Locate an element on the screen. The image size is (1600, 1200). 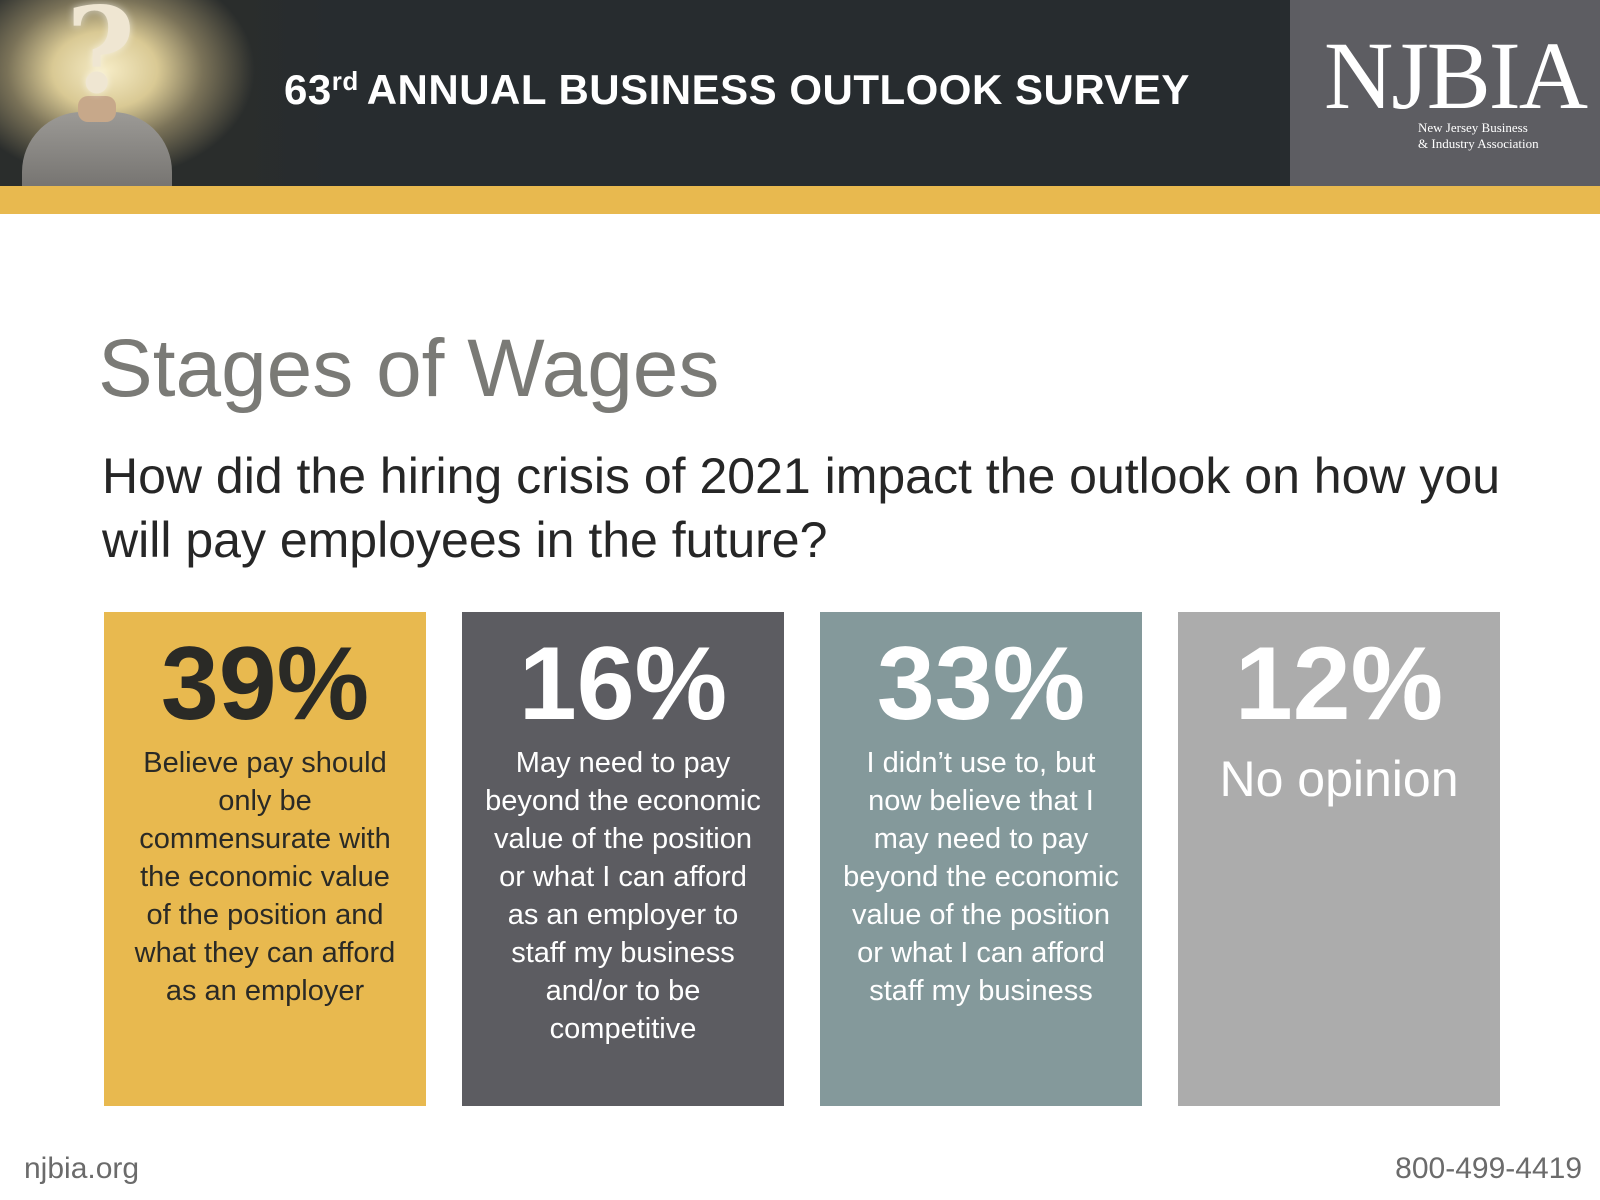
stat-percent: 39% is located at coordinates (265, 684).